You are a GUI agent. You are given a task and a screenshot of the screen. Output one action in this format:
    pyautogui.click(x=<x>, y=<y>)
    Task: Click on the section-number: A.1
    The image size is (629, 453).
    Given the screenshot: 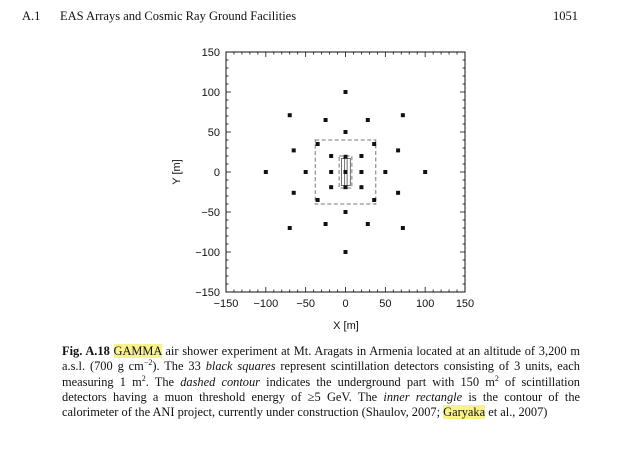 What is the action you would take?
    pyautogui.click(x=31, y=16)
    